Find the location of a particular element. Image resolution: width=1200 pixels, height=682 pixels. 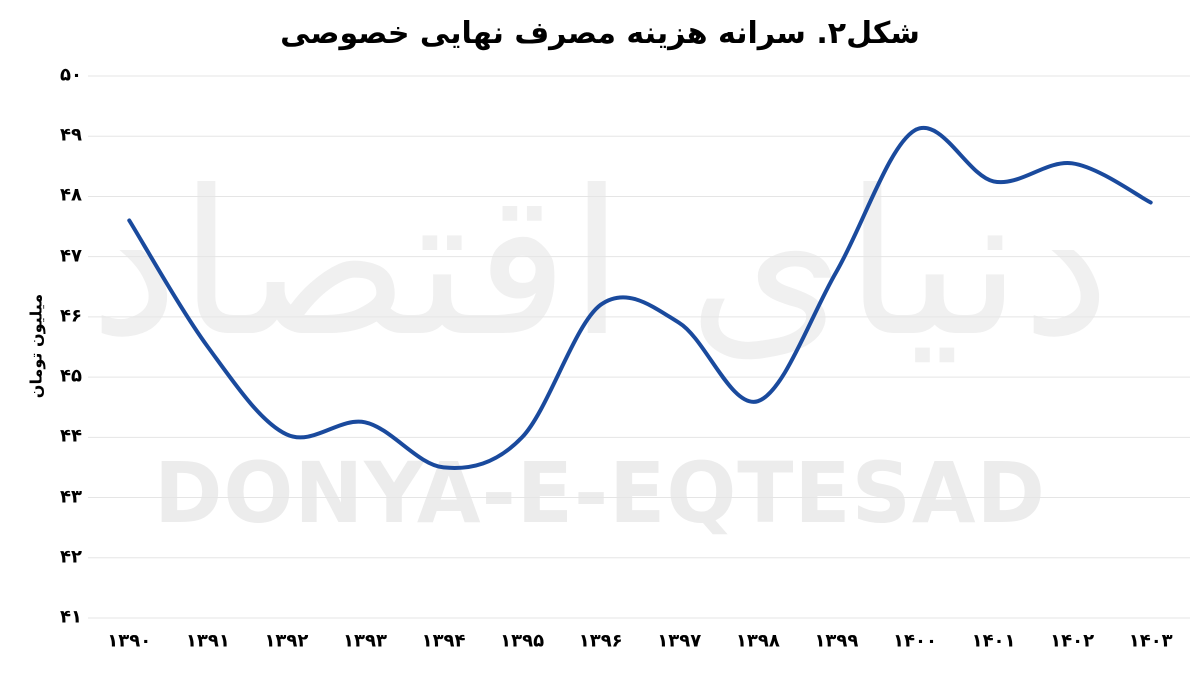

x-tick-label: ۱۳۹۲ is located at coordinates (286, 641).